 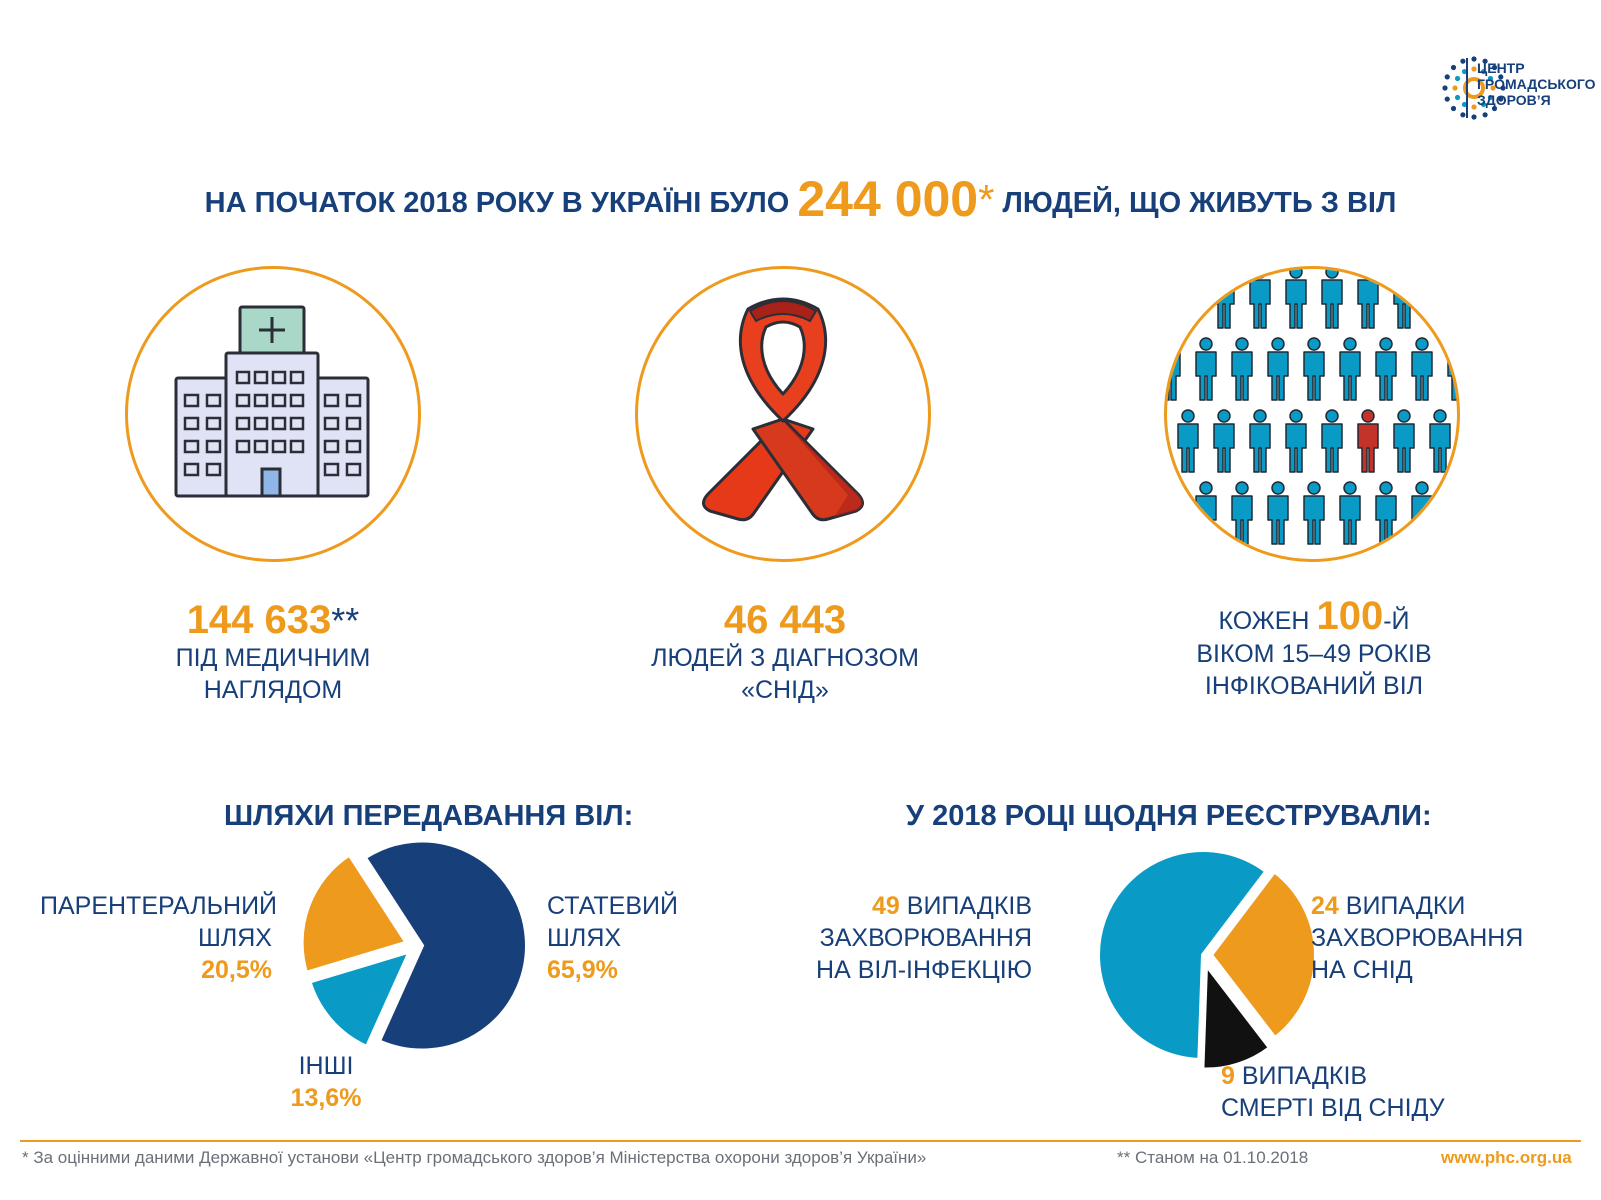 What do you see at coordinates (259, 620) in the screenshot?
I see `stat-1-number: 144 633` at bounding box center [259, 620].